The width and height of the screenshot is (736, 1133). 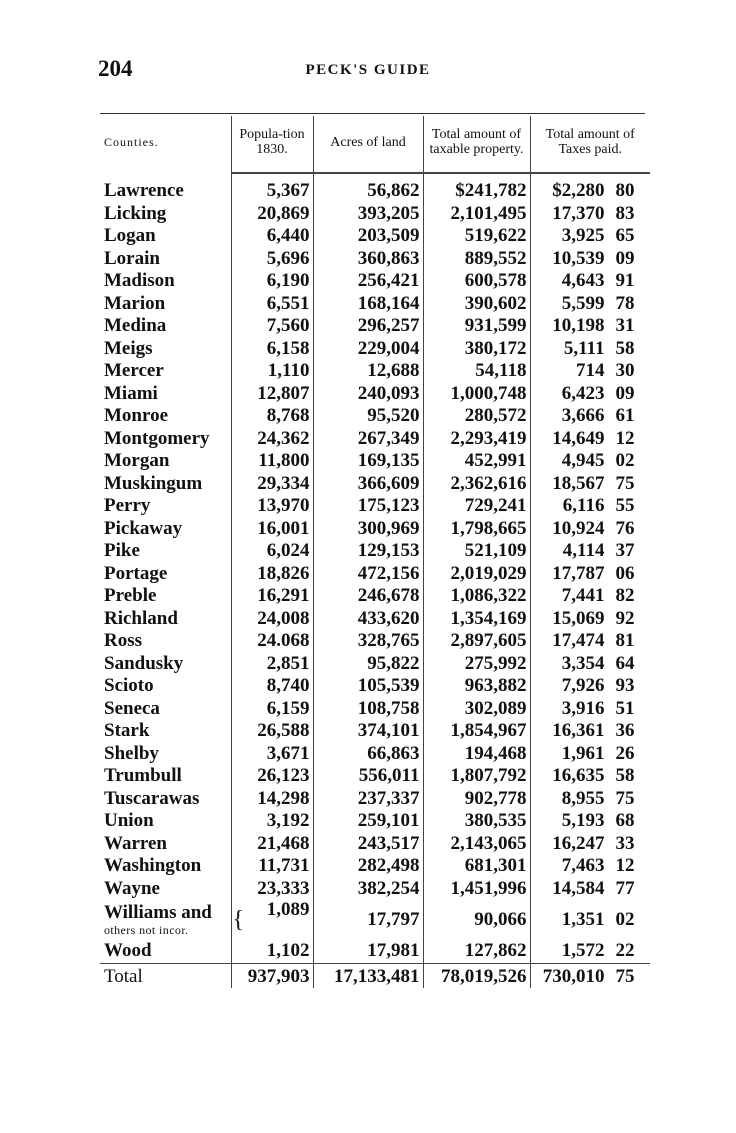 What do you see at coordinates (476, 188) in the screenshot?
I see `property-cell: $241,782` at bounding box center [476, 188].